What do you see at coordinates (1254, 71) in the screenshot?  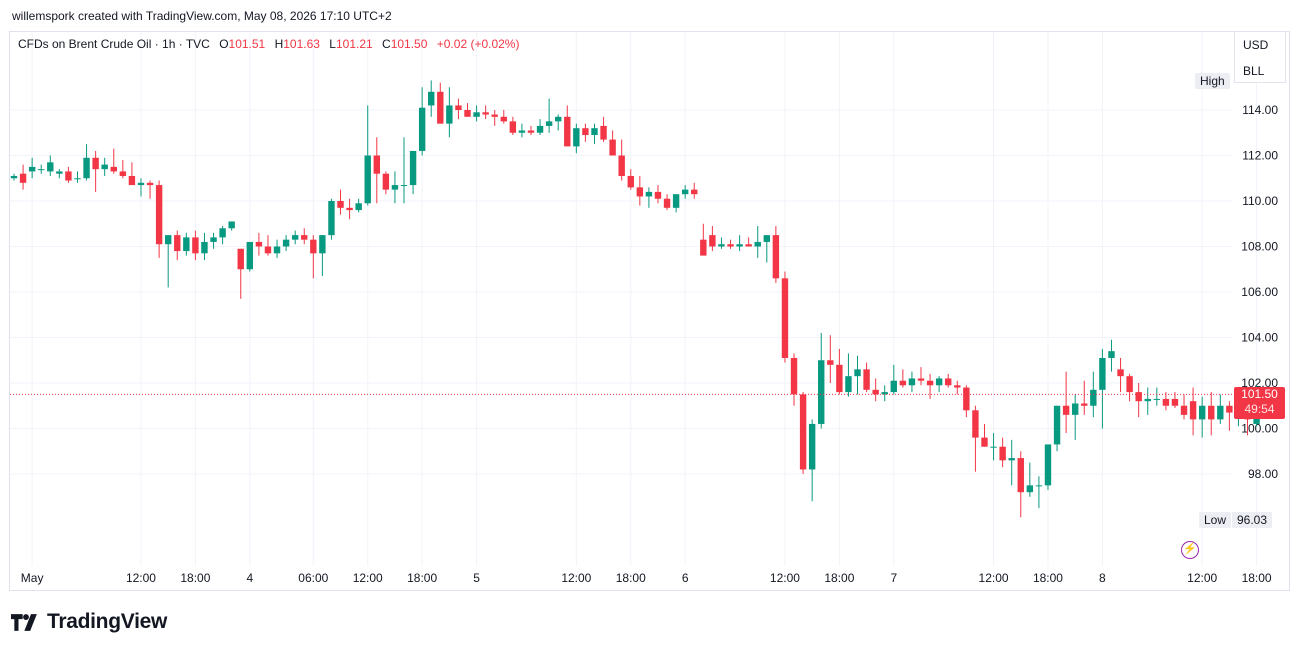 I see `currency-option-bll: BLL` at bounding box center [1254, 71].